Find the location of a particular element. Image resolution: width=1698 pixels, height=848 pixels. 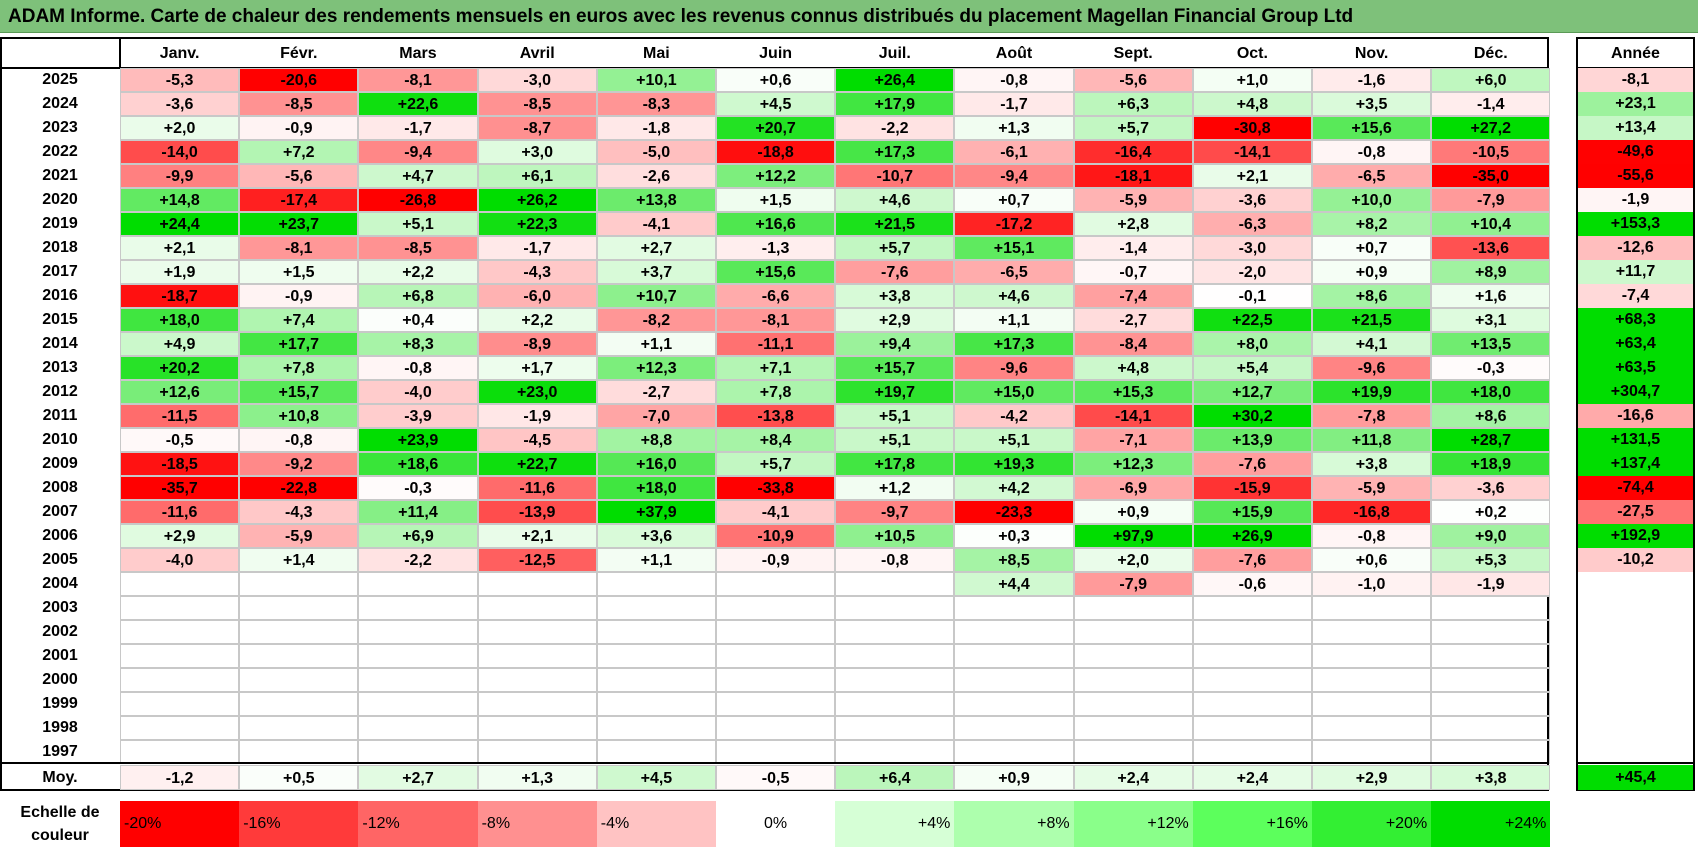

year-label: 2025 is located at coordinates (60, 79).